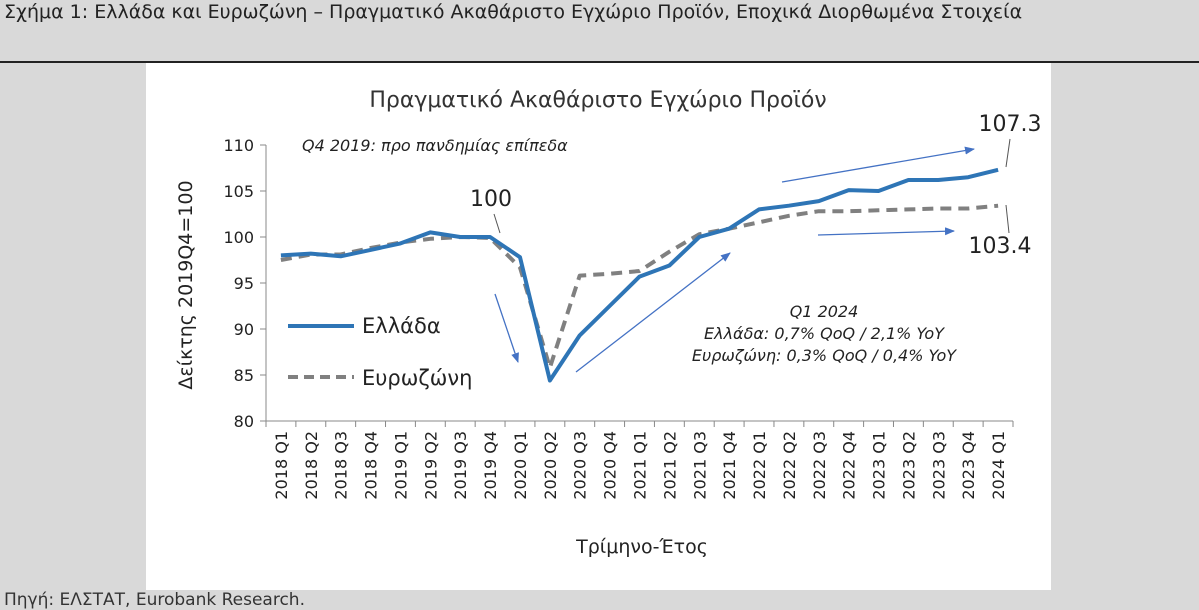  What do you see at coordinates (244, 421) in the screenshot?
I see `y-tick-label: 80` at bounding box center [244, 421].